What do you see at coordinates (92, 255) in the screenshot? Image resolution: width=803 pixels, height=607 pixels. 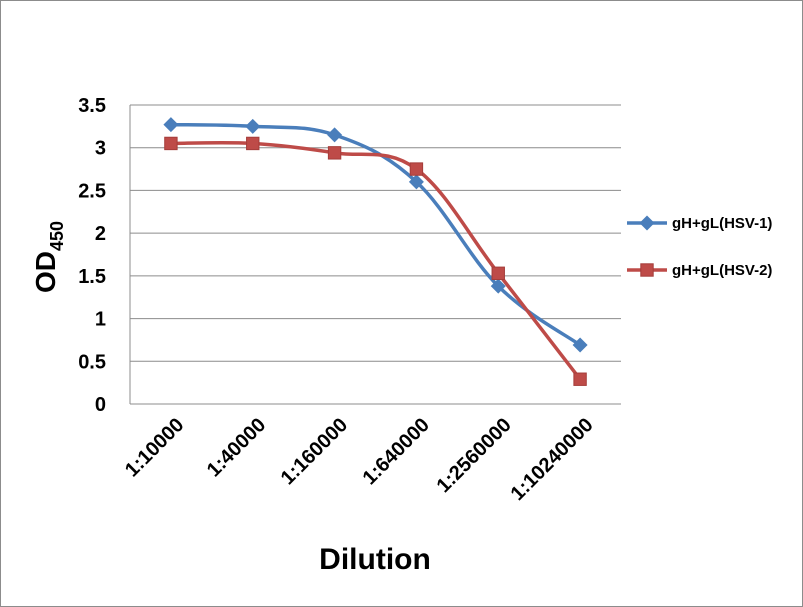 I see `y-tick-labels: 0 0.5 1 1.5 2 2.5 3 3.5` at bounding box center [92, 255].